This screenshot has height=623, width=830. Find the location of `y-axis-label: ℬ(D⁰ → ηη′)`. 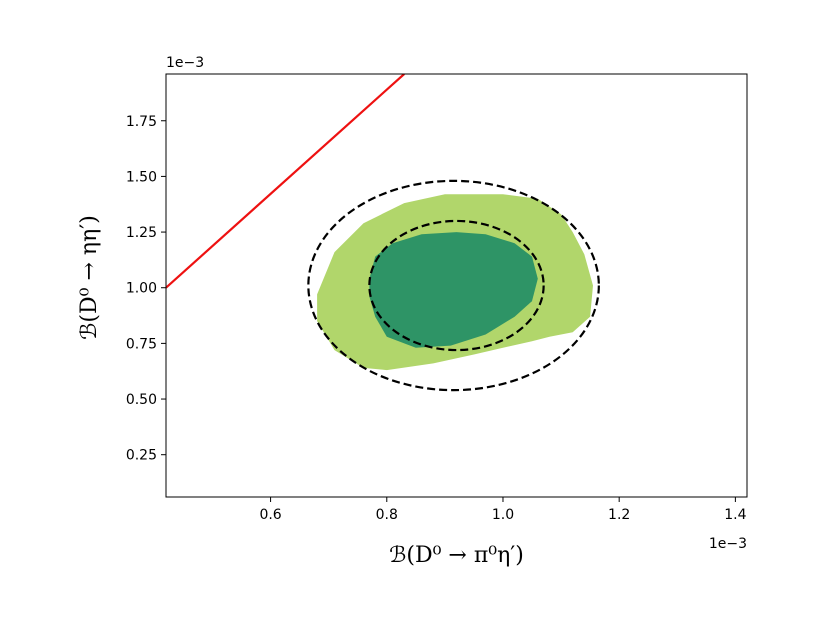

y-axis-label: ℬ(D⁰ → ηη′) is located at coordinates (89, 277).